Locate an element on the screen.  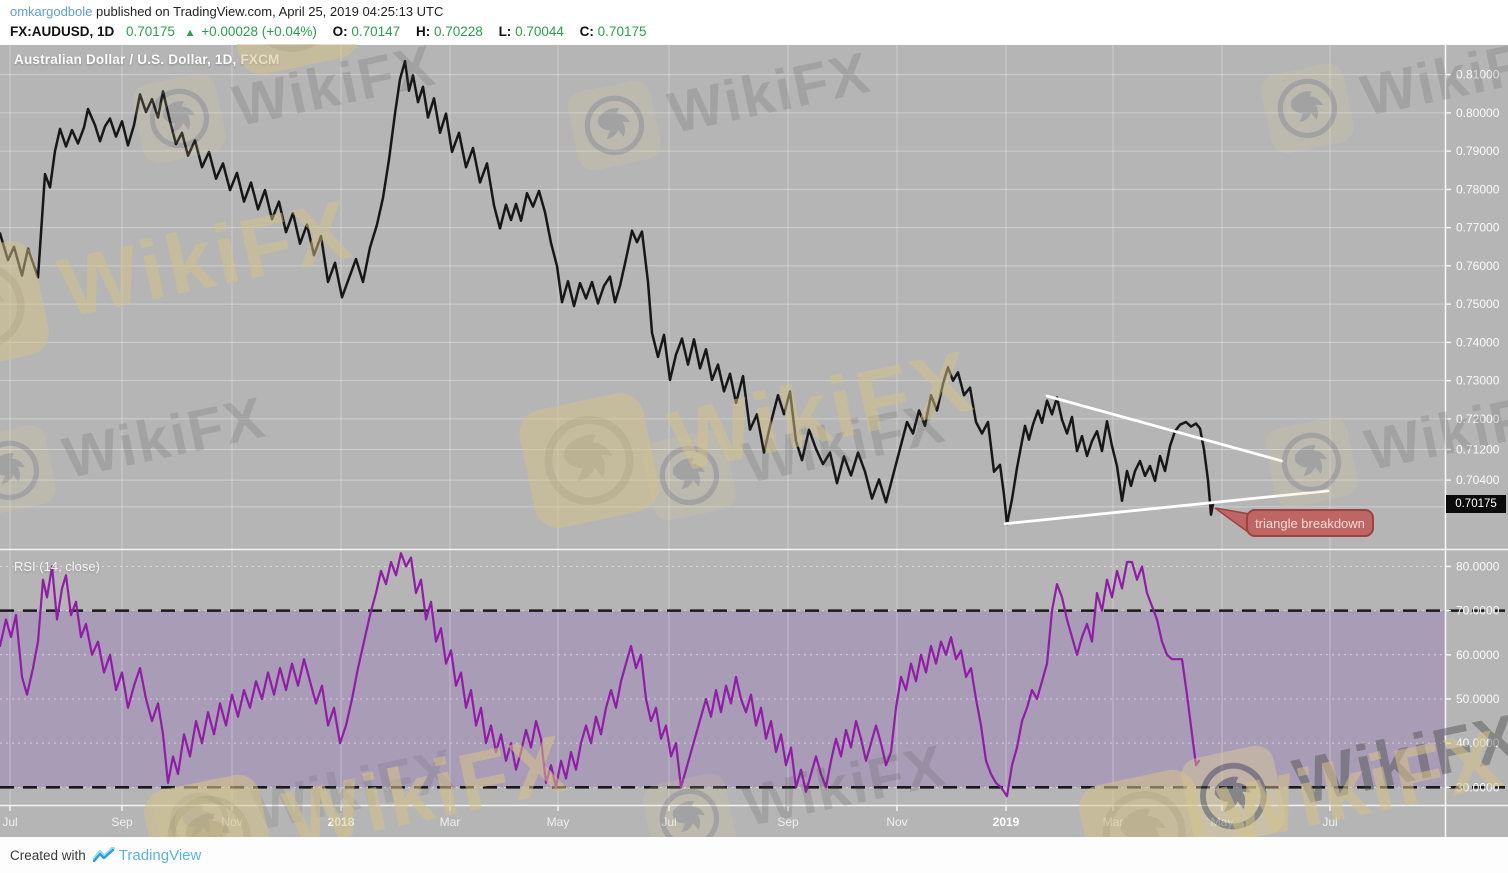
price-axis-label: 0.71200 is located at coordinates (1478, 450).